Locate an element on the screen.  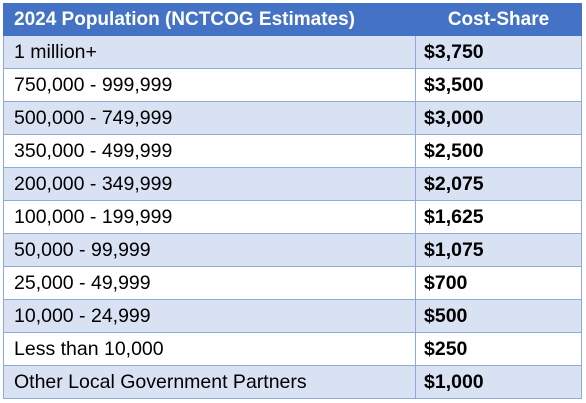
cost-share-cell: $250 is located at coordinates (498, 349).